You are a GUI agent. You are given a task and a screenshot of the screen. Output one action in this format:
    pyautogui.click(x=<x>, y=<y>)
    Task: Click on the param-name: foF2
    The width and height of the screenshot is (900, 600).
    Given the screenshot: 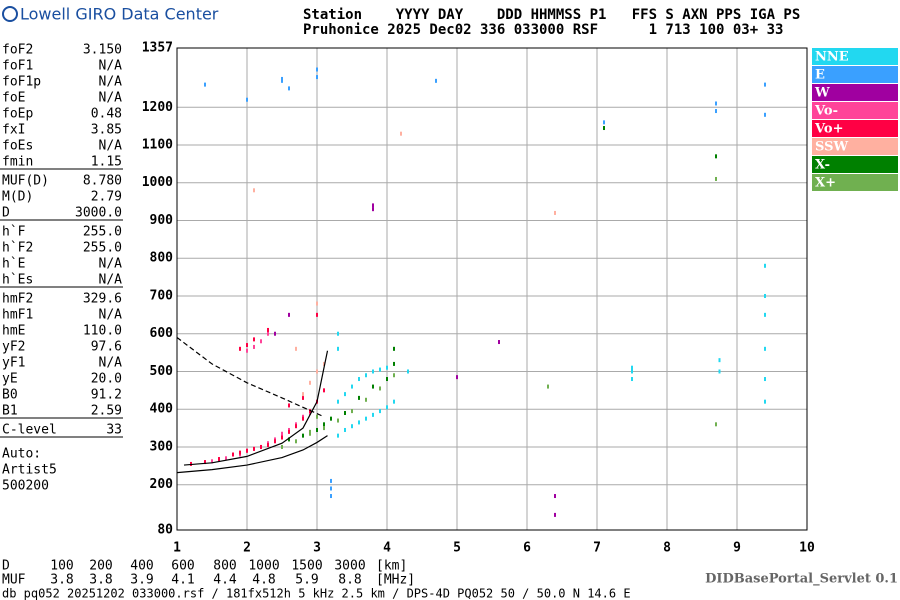 What is the action you would take?
    pyautogui.click(x=17, y=50)
    